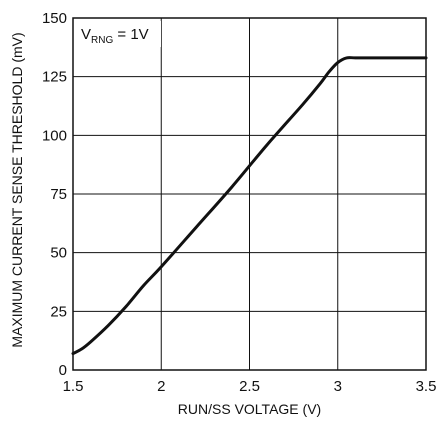 This screenshot has width=437, height=425. I want to click on y-tick-label: 125, so click(54, 77).